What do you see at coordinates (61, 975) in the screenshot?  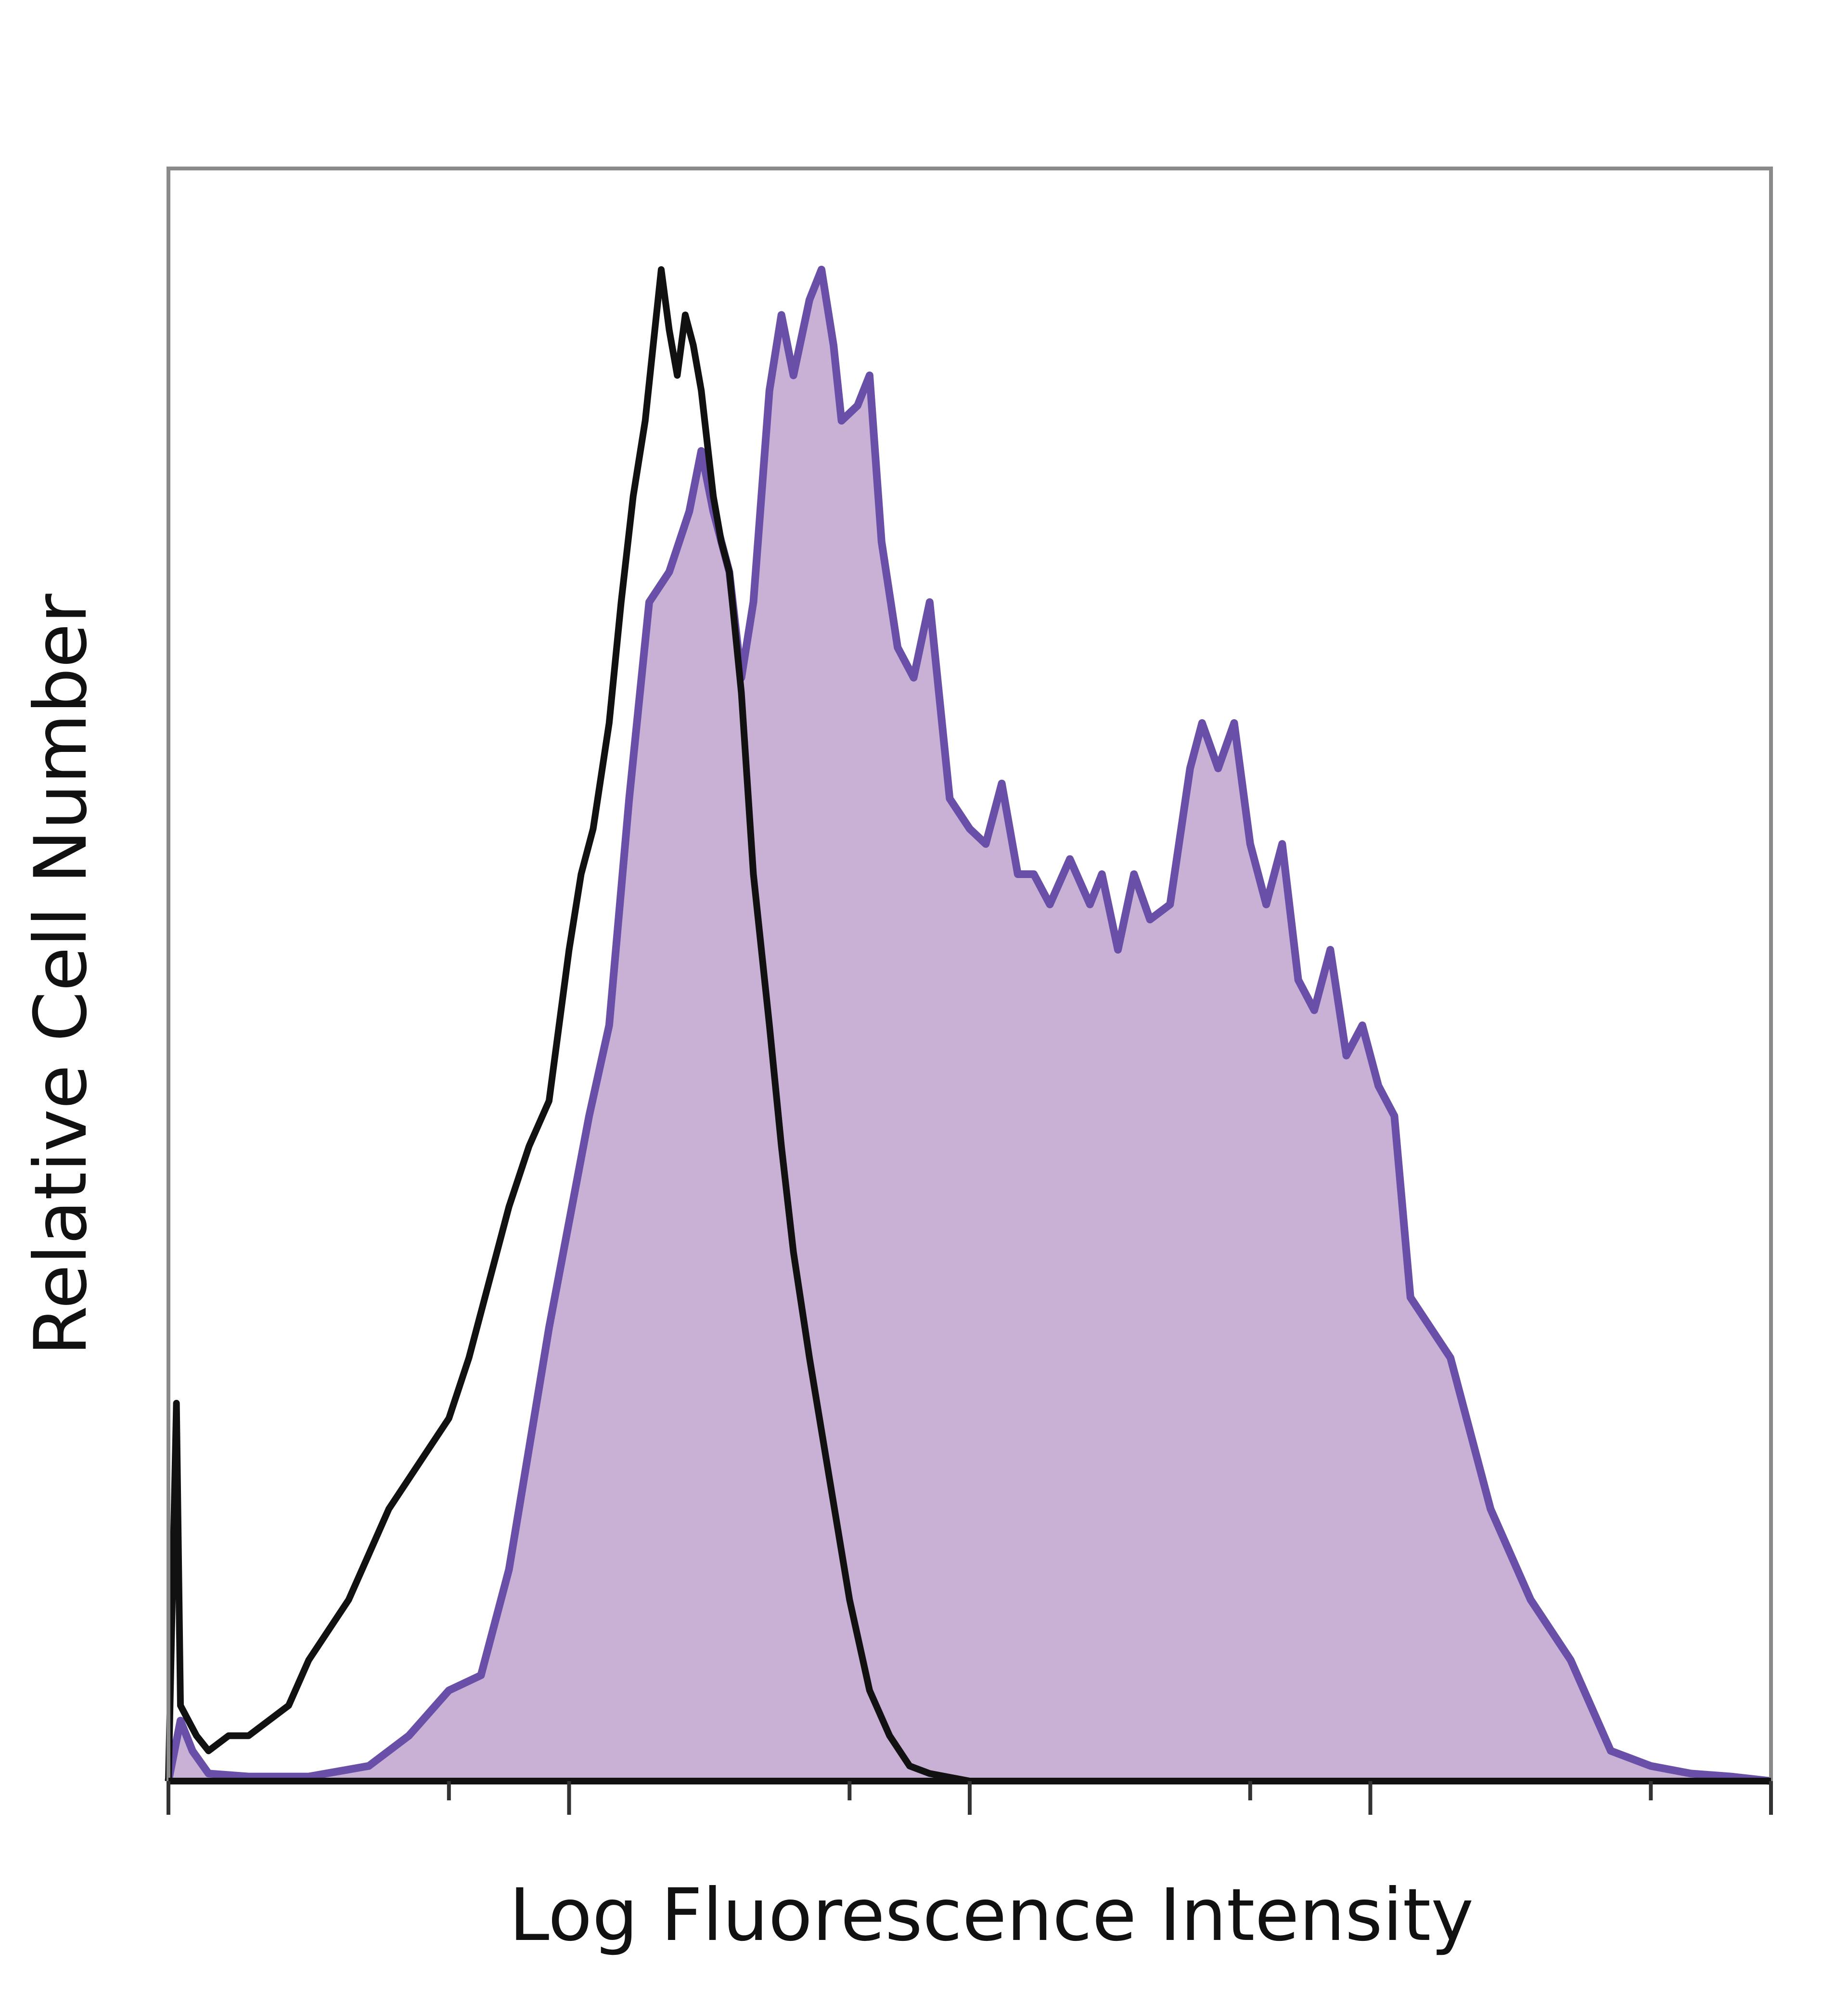 I see `y-axis-label: Relative Cell Number` at bounding box center [61, 975].